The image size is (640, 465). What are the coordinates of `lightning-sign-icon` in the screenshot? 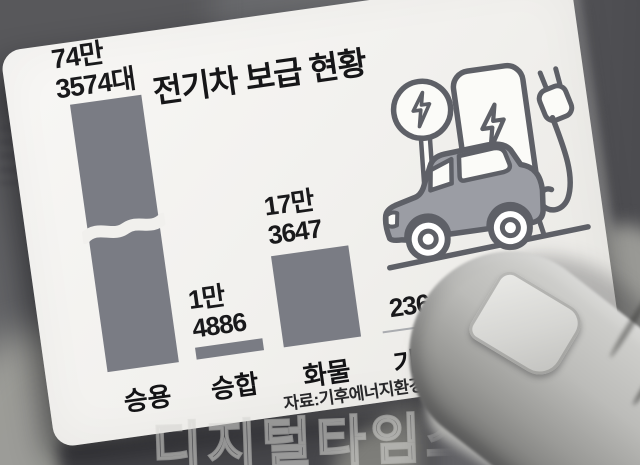 It's located at (422, 110).